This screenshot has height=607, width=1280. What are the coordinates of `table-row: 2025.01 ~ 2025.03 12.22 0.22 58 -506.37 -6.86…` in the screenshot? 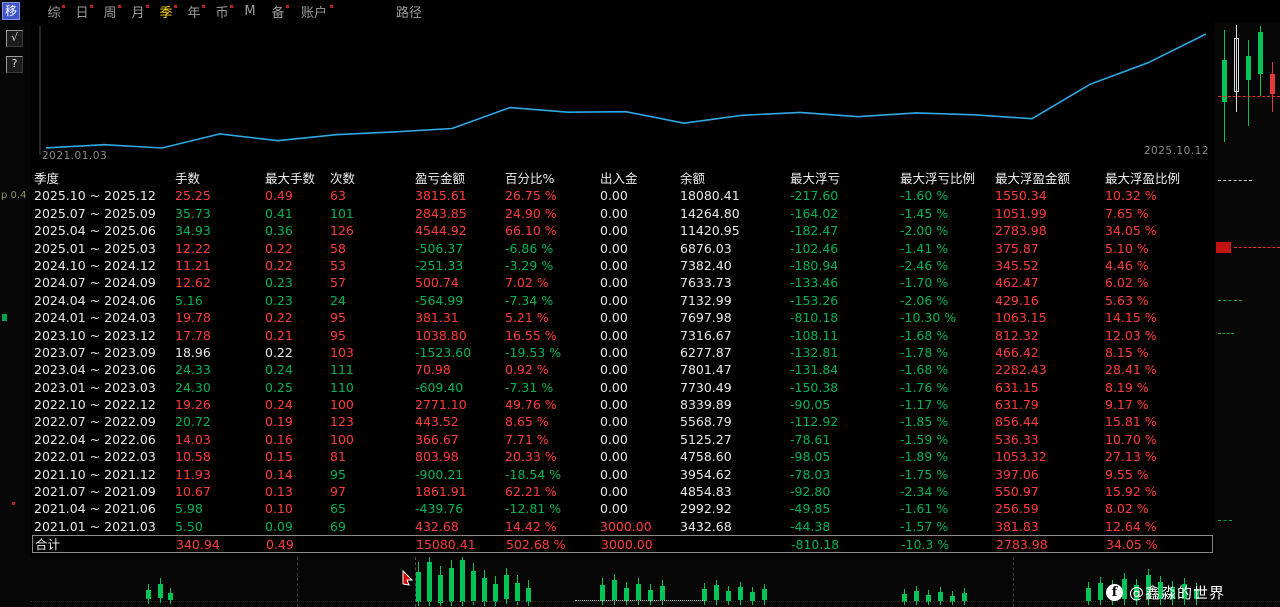 It's located at (622, 248).